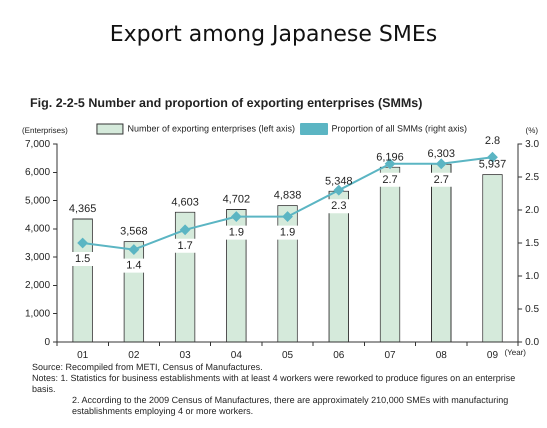 Image resolution: width=547 pixels, height=428 pixels. What do you see at coordinates (37, 286) in the screenshot?
I see `y-tick-label: 2,000` at bounding box center [37, 286].